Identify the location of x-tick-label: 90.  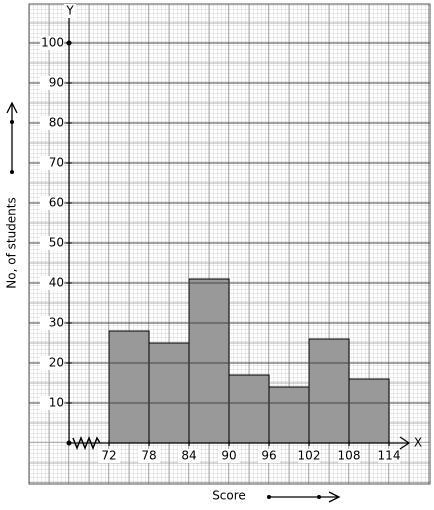
(228, 456).